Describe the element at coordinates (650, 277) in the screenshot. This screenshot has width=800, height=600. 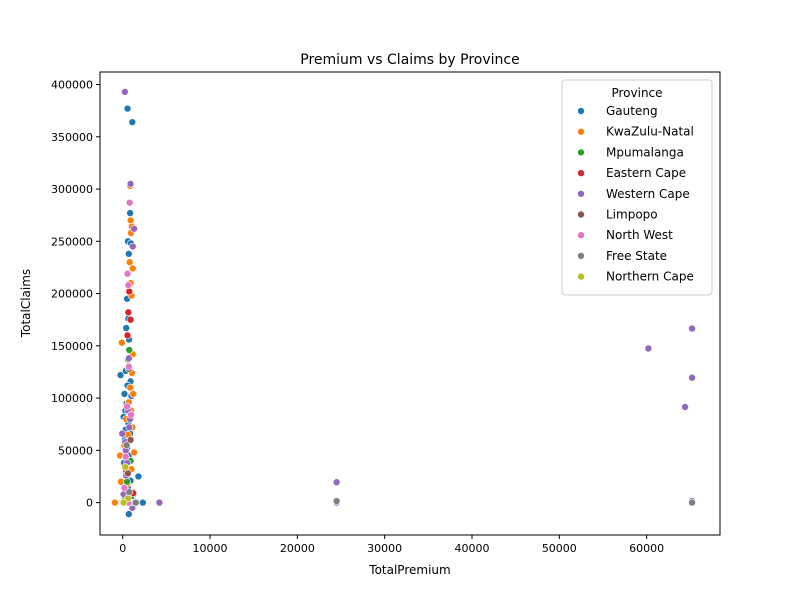
I see `legend-label: Northern Cape` at that location.